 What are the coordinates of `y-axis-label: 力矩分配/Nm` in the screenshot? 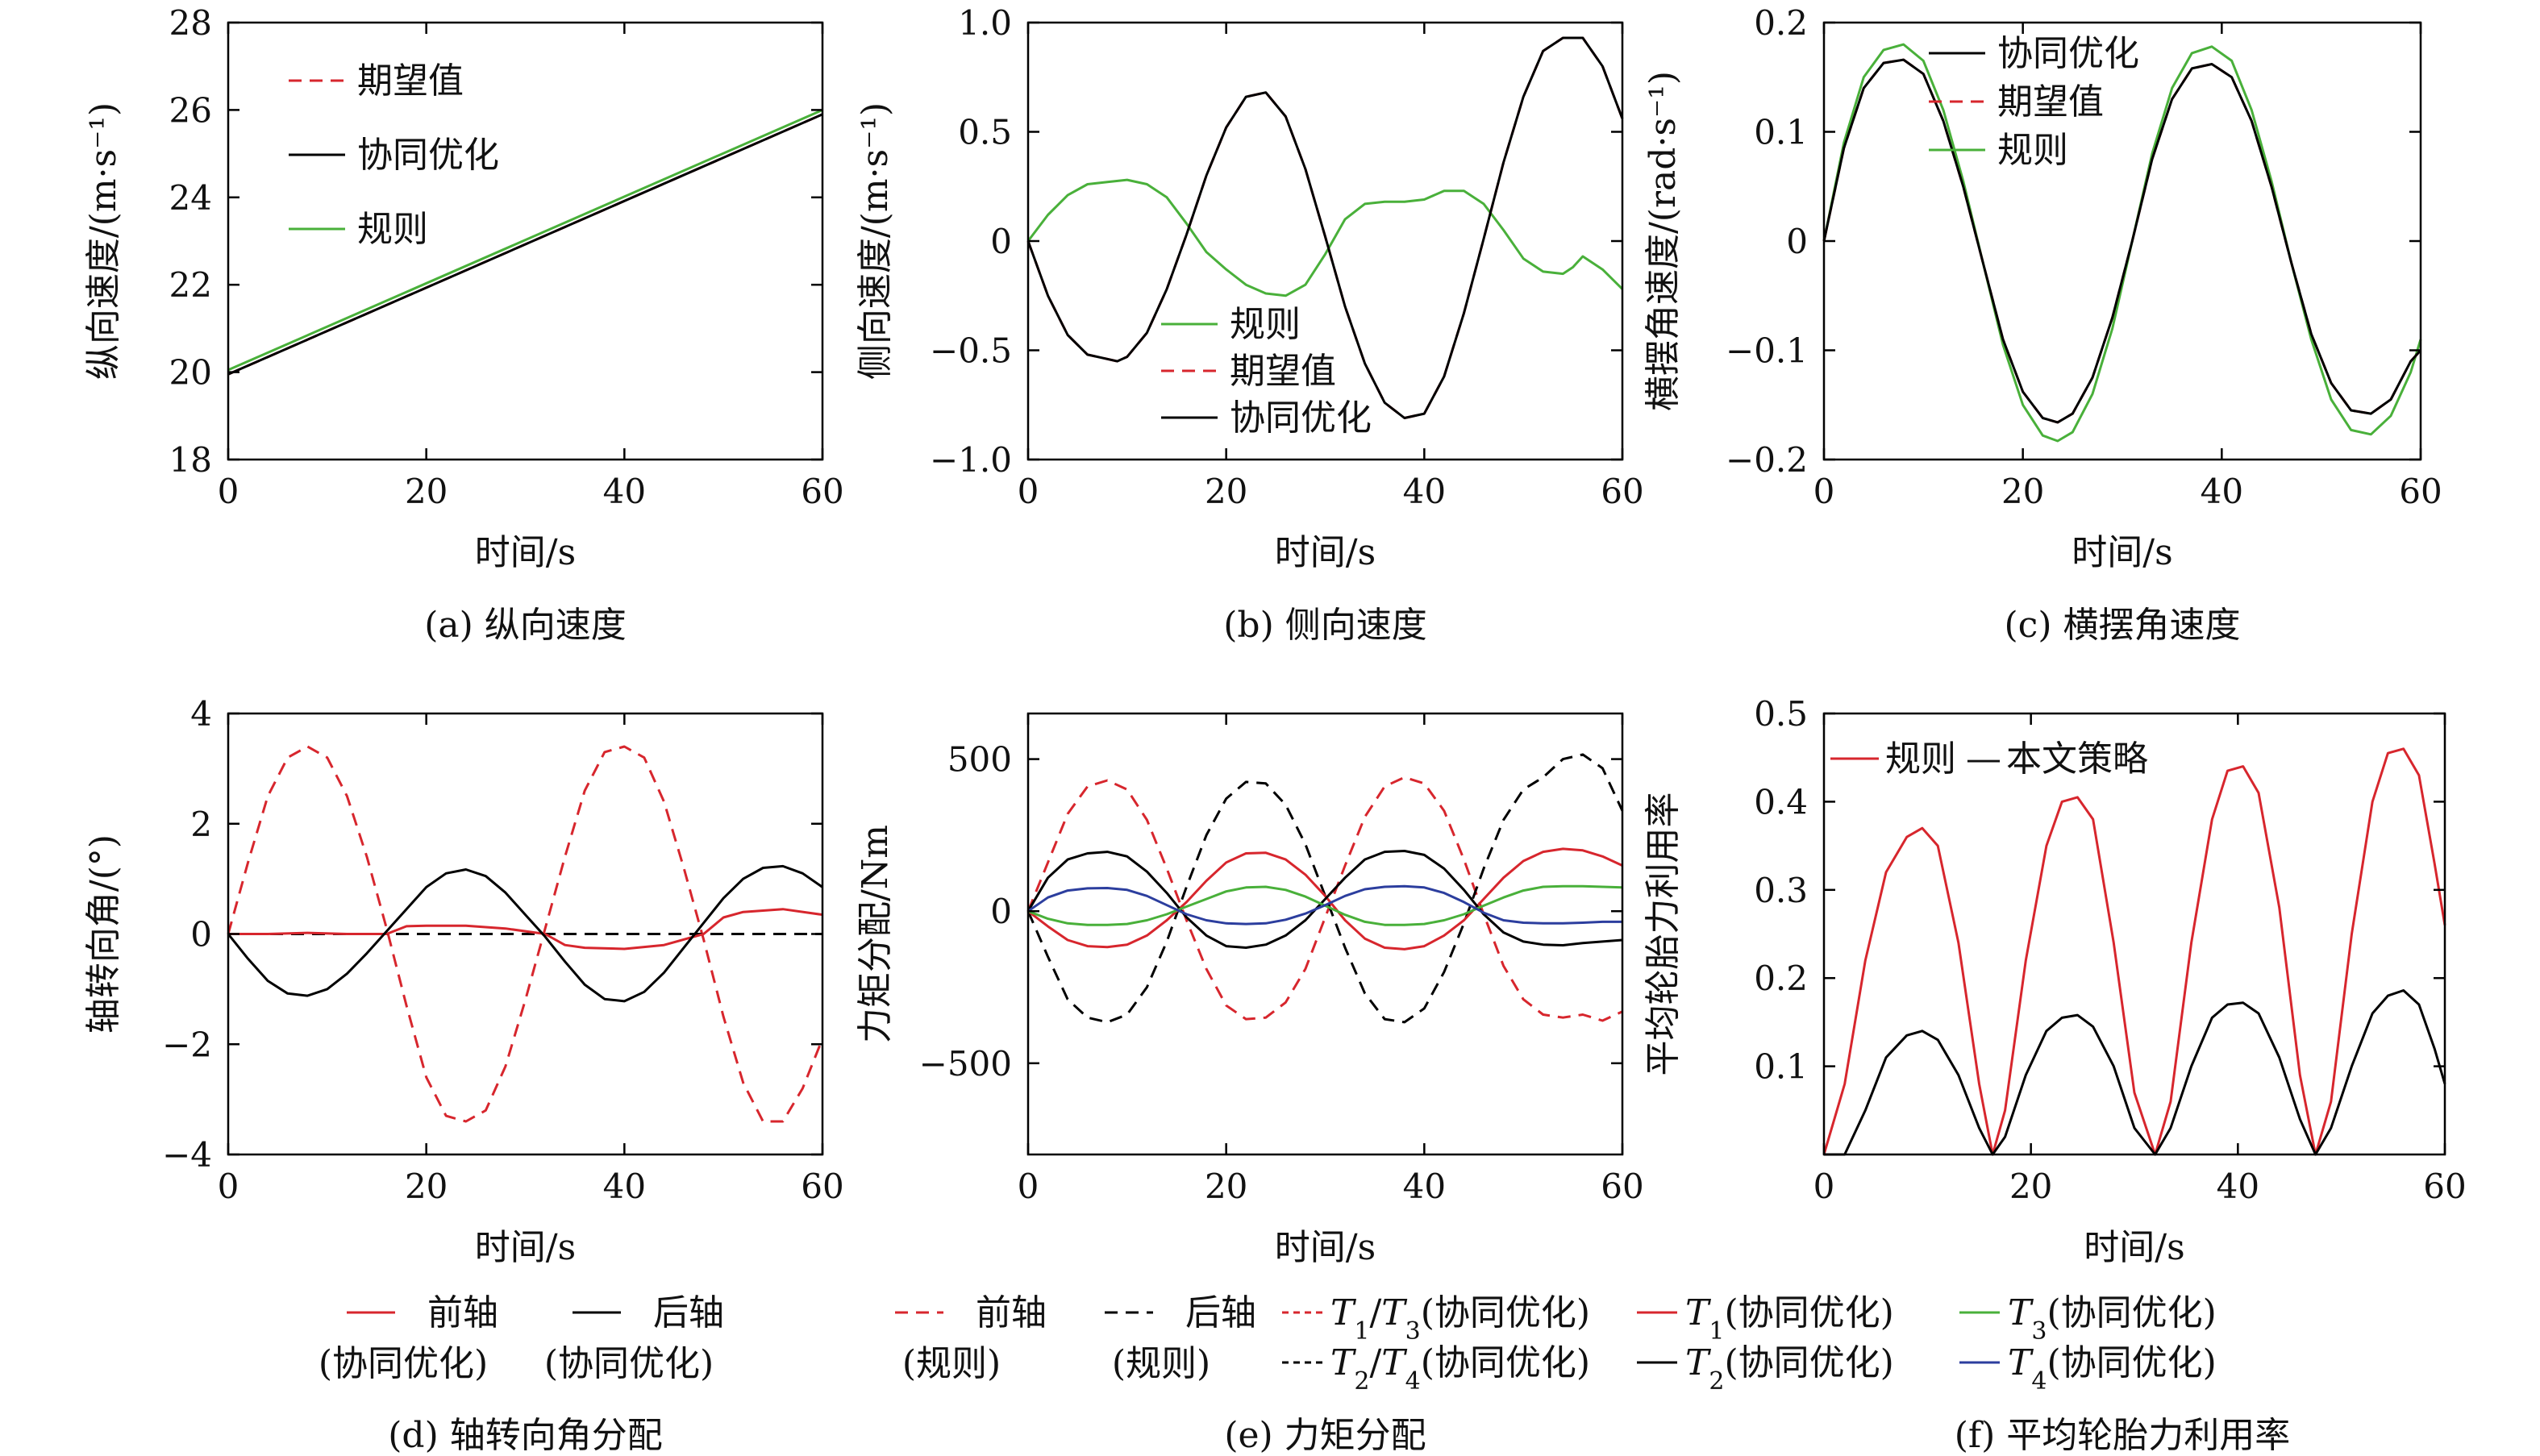 It's located at (875, 934).